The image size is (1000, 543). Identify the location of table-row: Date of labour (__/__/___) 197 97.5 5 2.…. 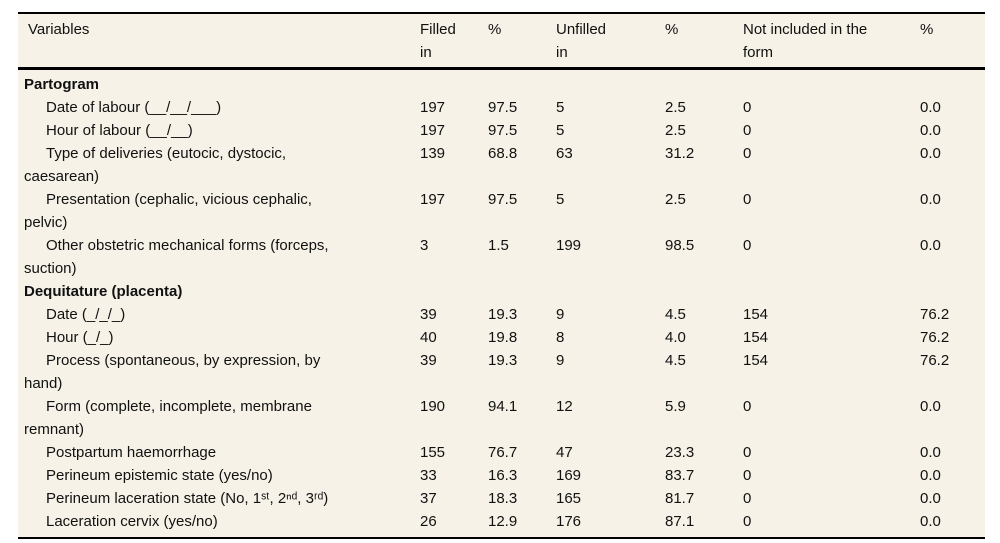
(501, 107).